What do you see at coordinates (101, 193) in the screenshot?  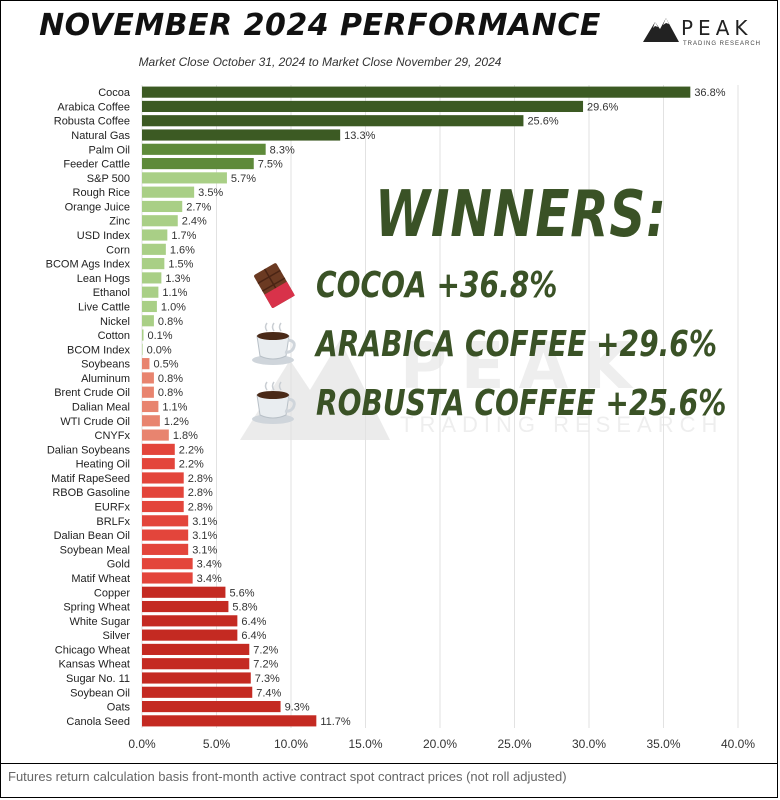 I see `category-label: Rough Rice` at bounding box center [101, 193].